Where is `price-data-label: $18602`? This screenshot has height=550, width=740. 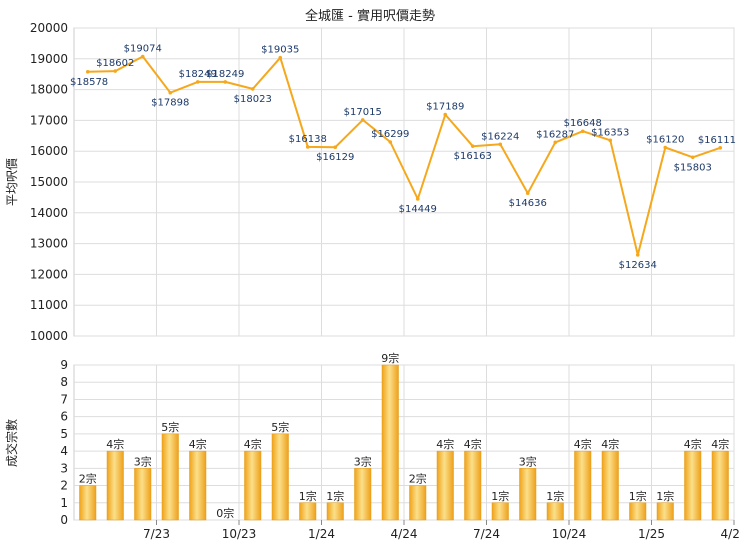 price-data-label: $18602 is located at coordinates (115, 63).